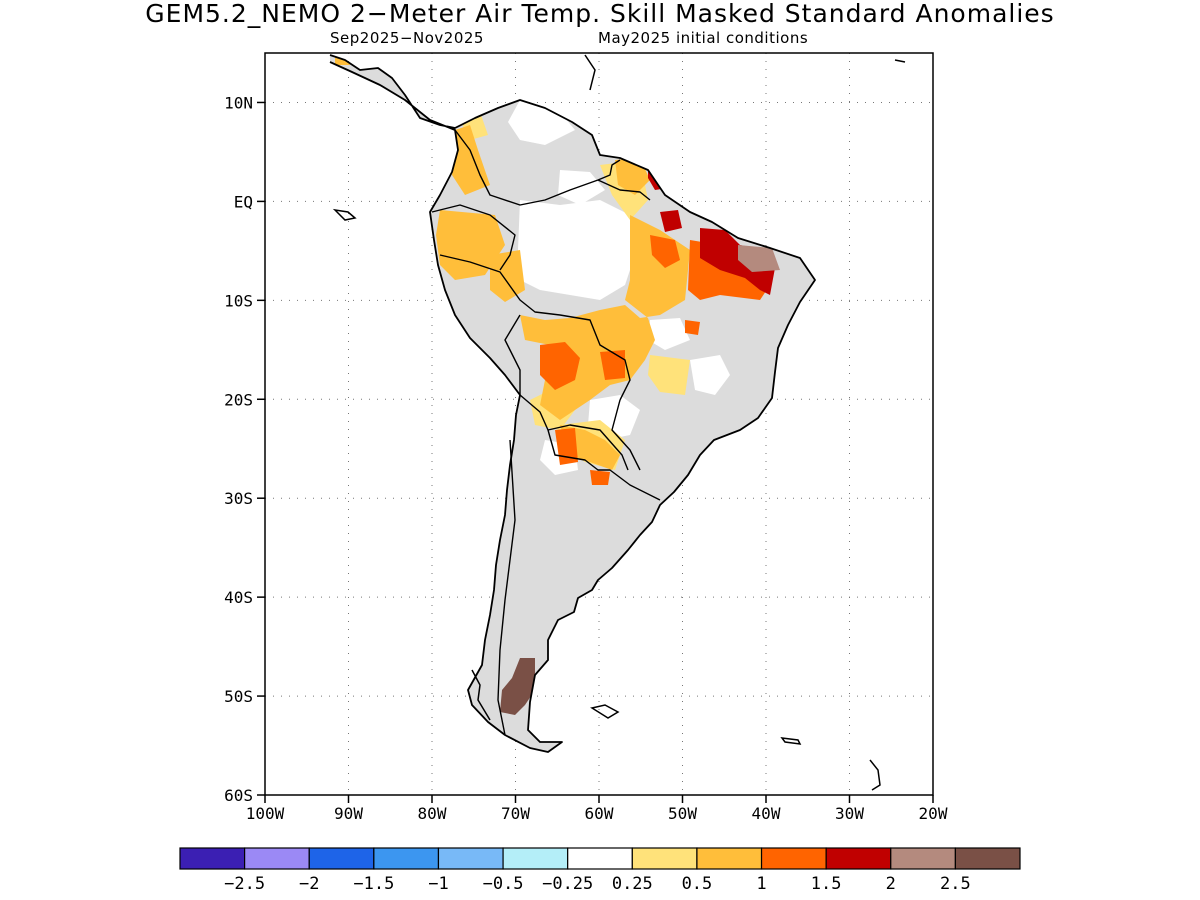  I want to click on longitude-axis: 100W 90W 80W 70W 60W 50W 40W 30W 20W, so click(597, 809).